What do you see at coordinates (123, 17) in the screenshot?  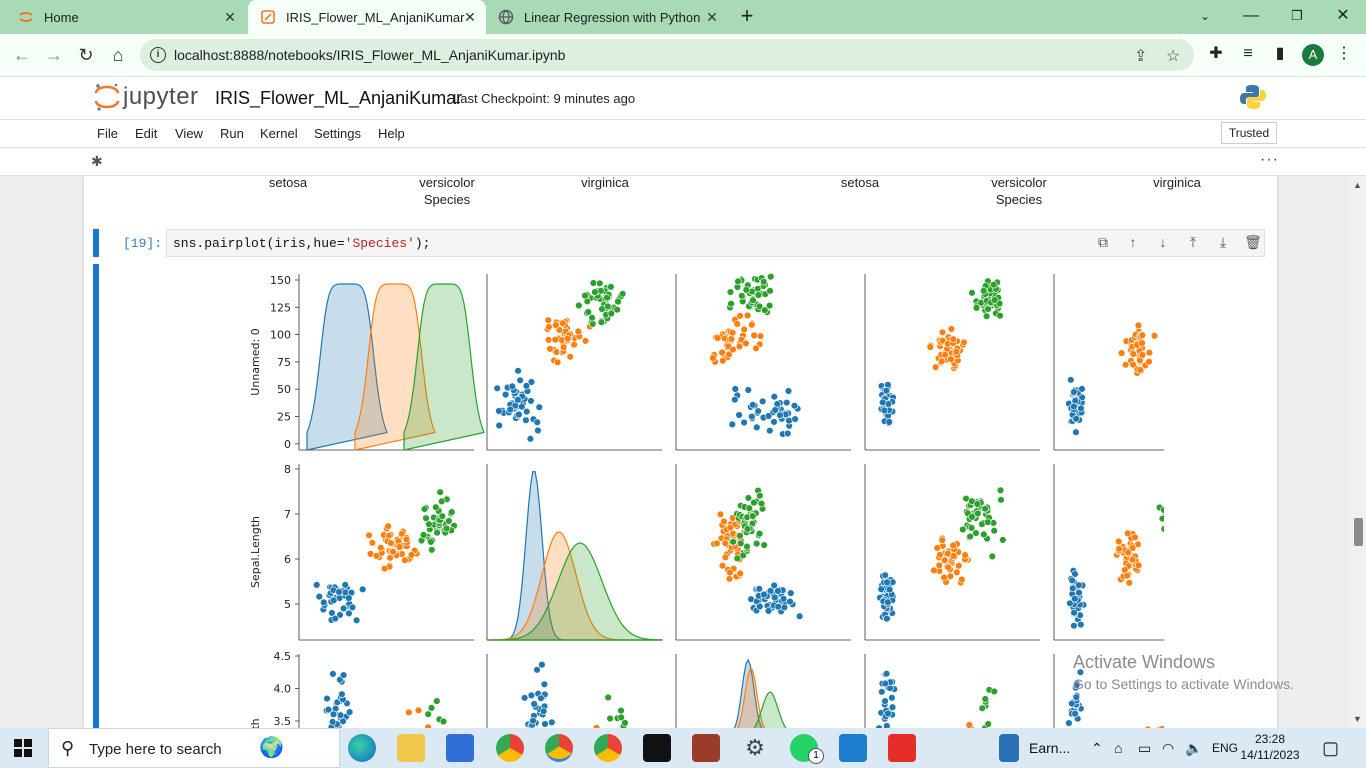 I see `tab-home: Home ✕` at bounding box center [123, 17].